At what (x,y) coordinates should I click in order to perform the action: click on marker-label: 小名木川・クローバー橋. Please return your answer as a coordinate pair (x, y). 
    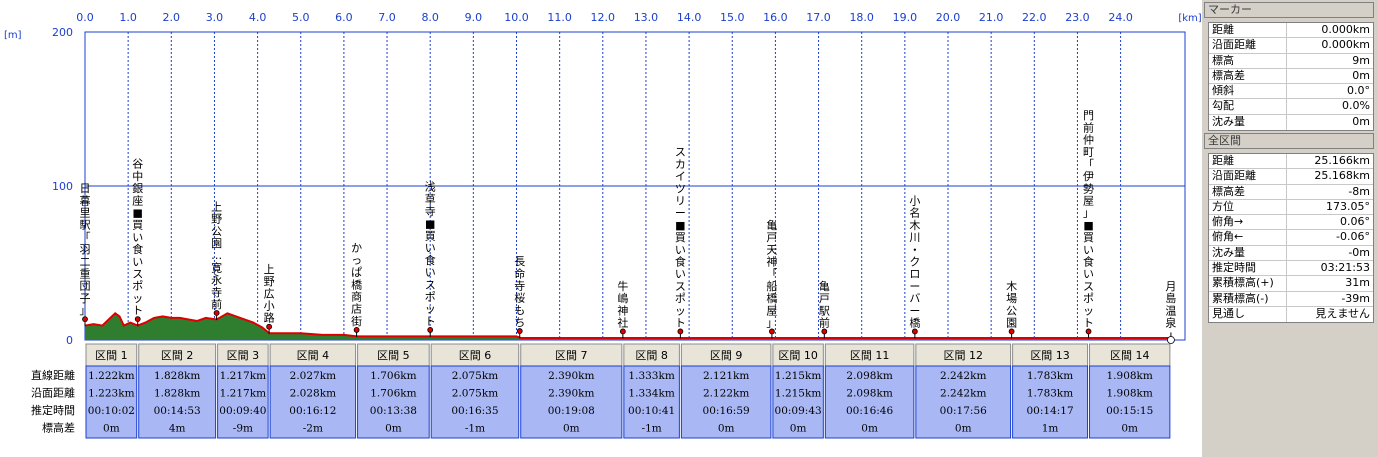
    Looking at the image, I should click on (914, 261).